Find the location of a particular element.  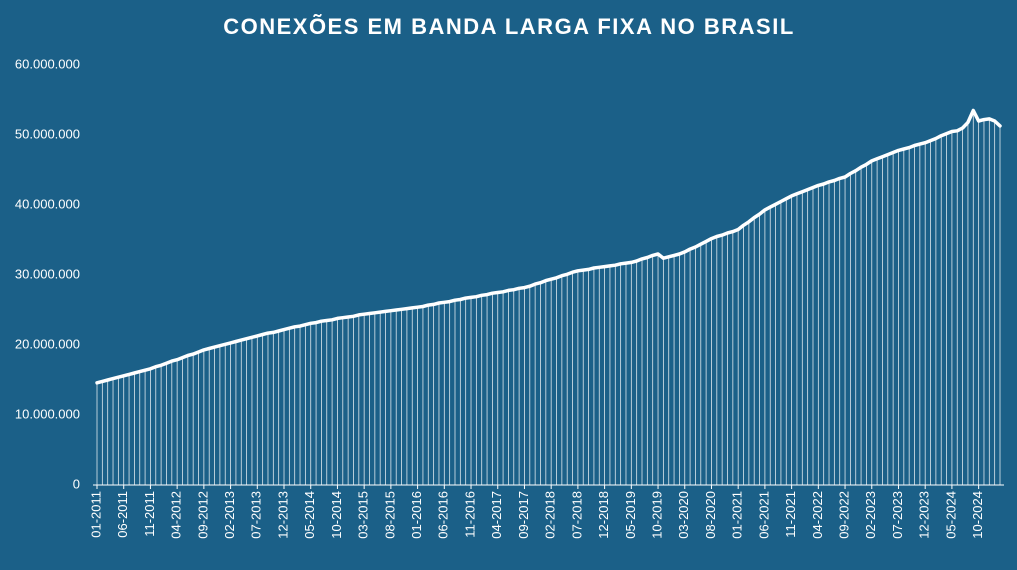

x-tick-label: 04-2022 is located at coordinates (817, 515).